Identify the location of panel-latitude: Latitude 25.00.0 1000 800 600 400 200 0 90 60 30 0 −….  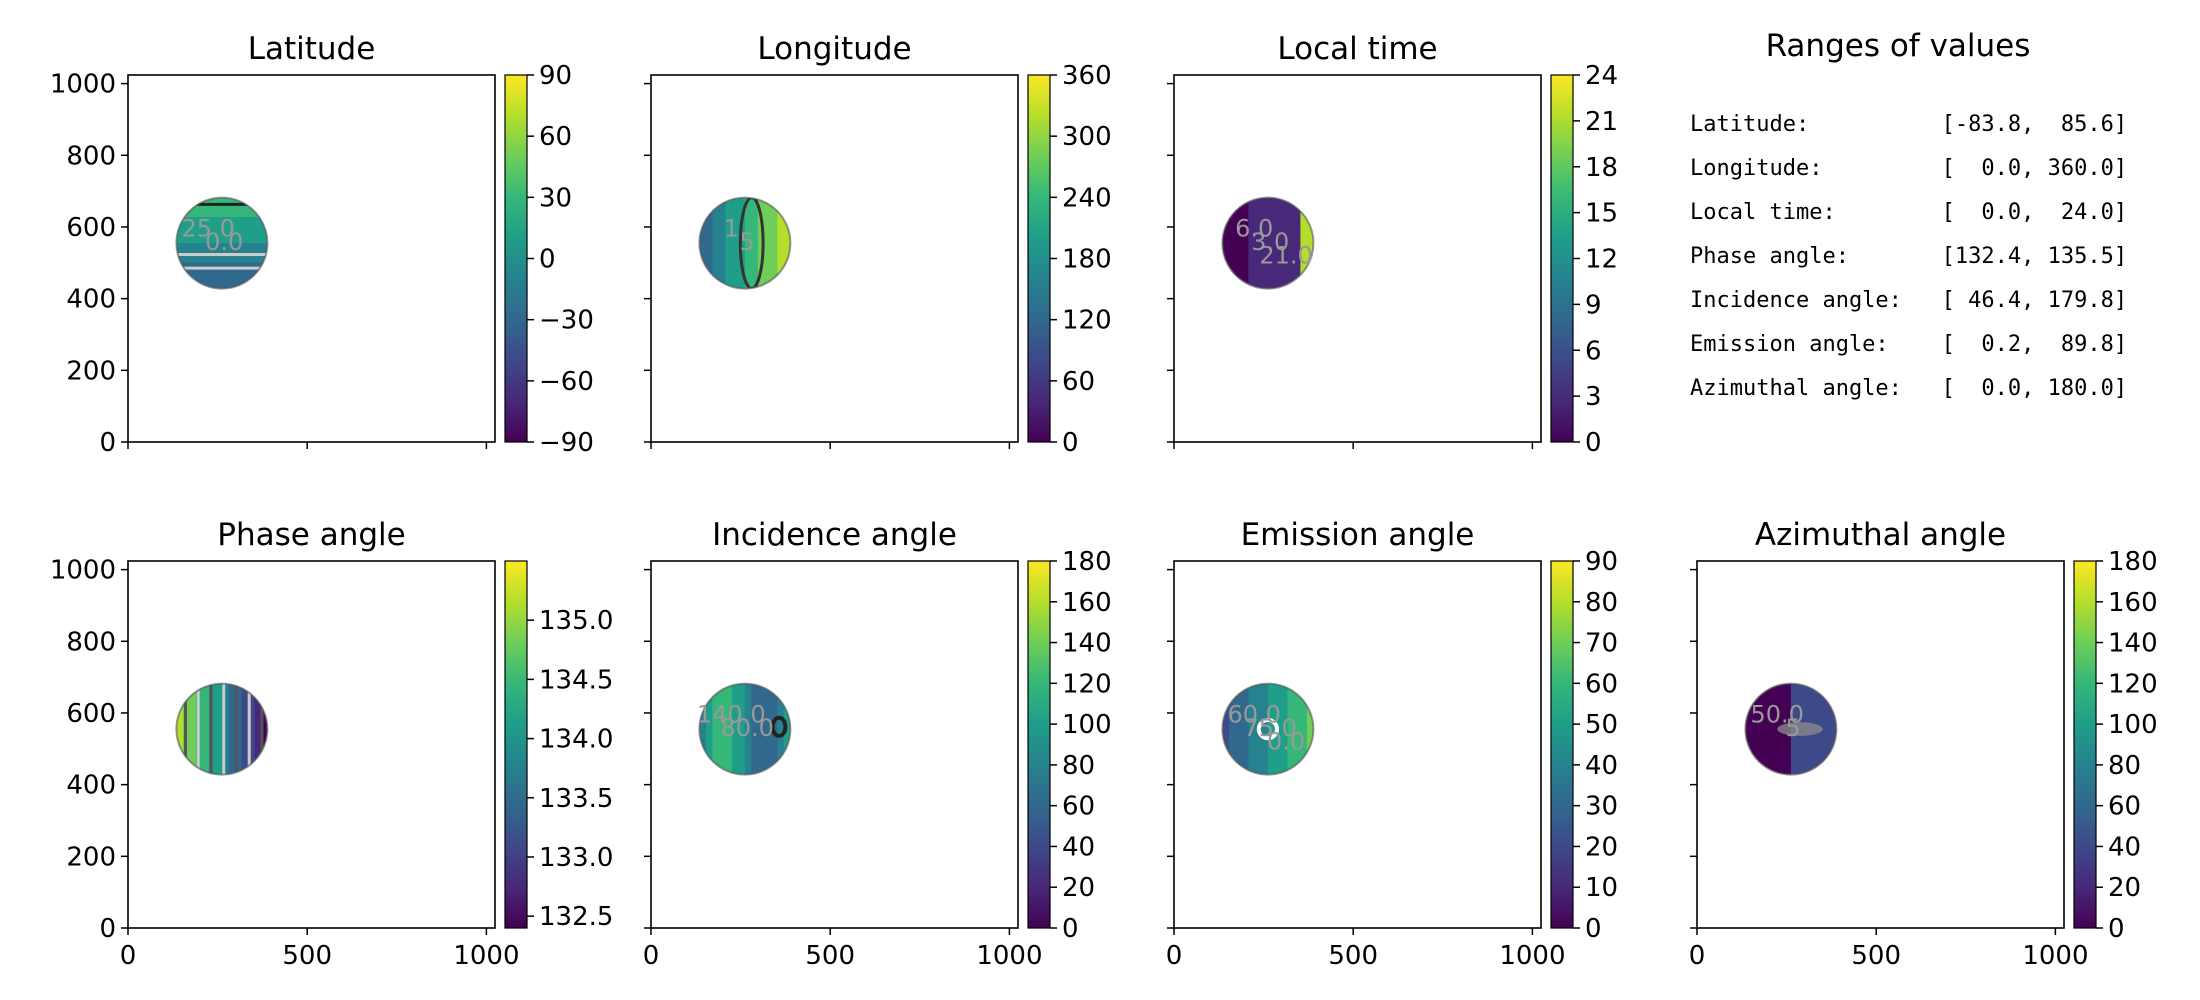
(322, 244).